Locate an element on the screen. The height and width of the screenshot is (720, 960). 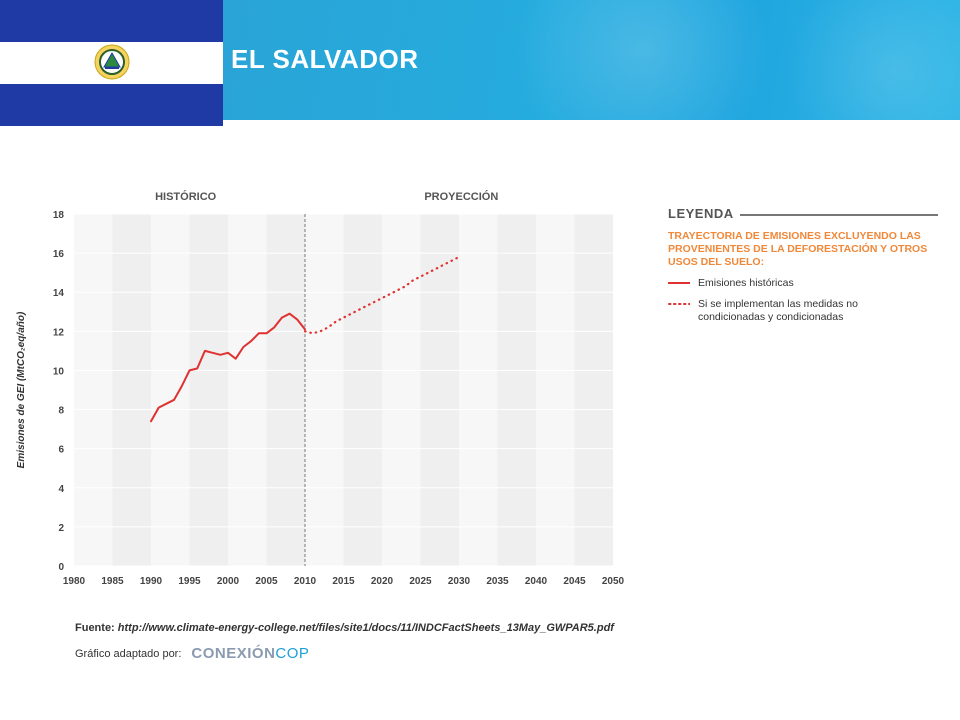
x-tick-label: 2030 is located at coordinates (459, 581).